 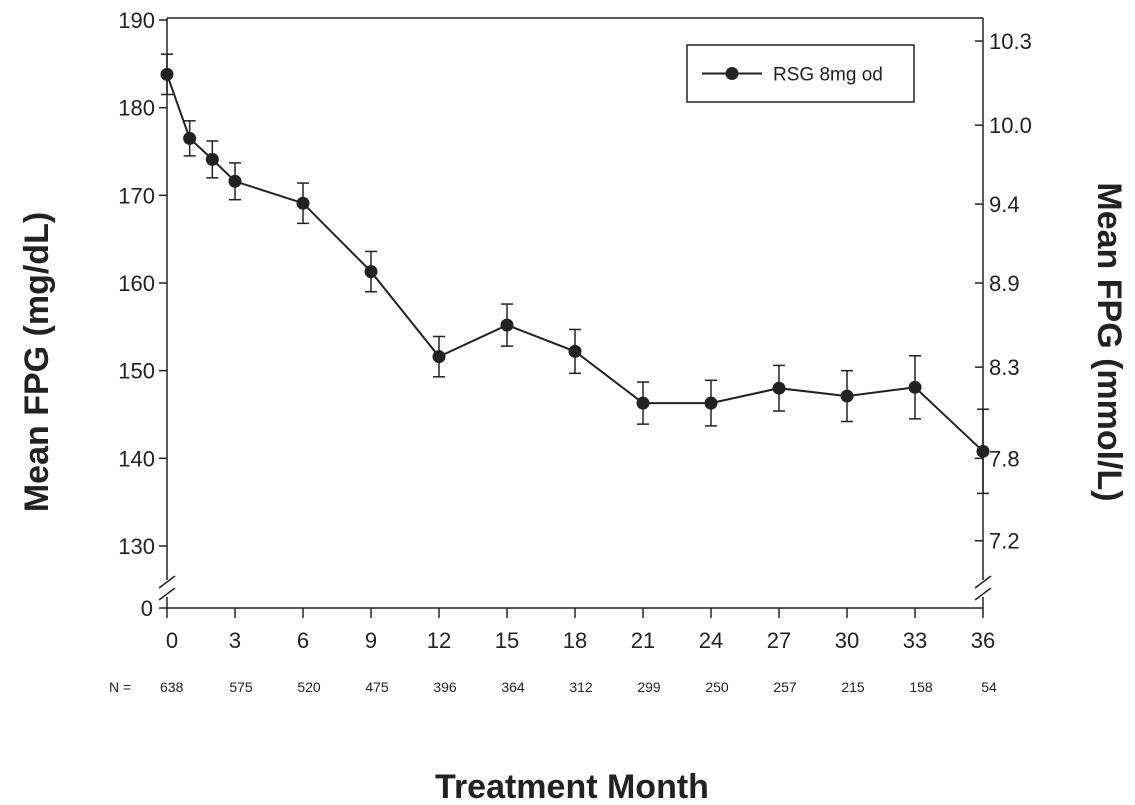 What do you see at coordinates (1004, 204) in the screenshot?
I see `right-y-tick-label: 9.4` at bounding box center [1004, 204].